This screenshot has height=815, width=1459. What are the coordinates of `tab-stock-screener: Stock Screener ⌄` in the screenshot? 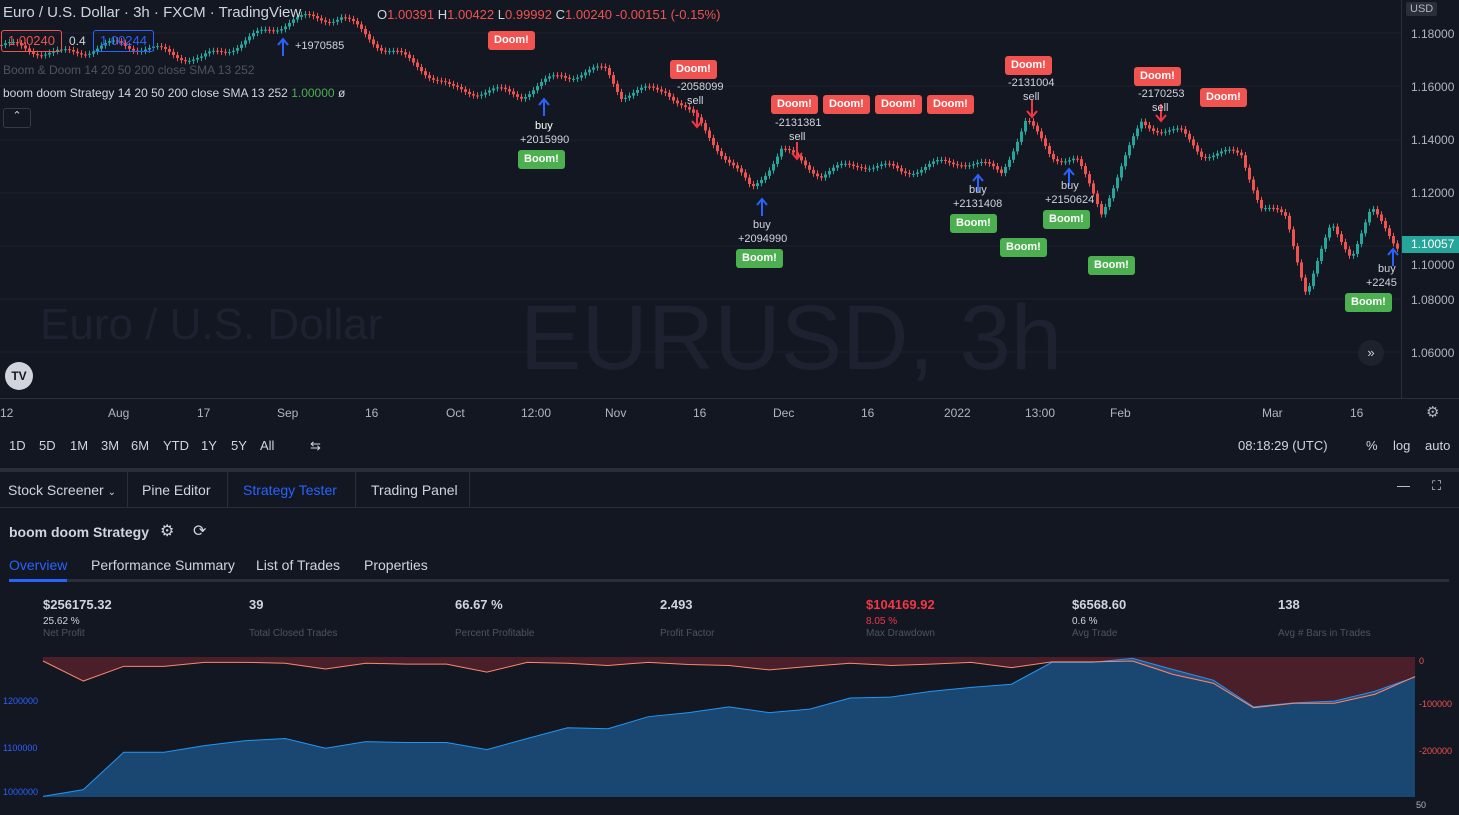 It's located at (64, 490).